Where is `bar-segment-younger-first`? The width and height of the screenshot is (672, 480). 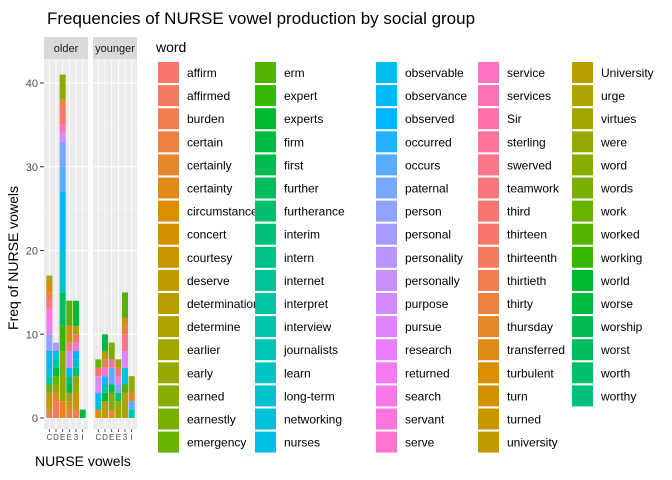
bar-segment-younger-first is located at coordinates (111, 388).